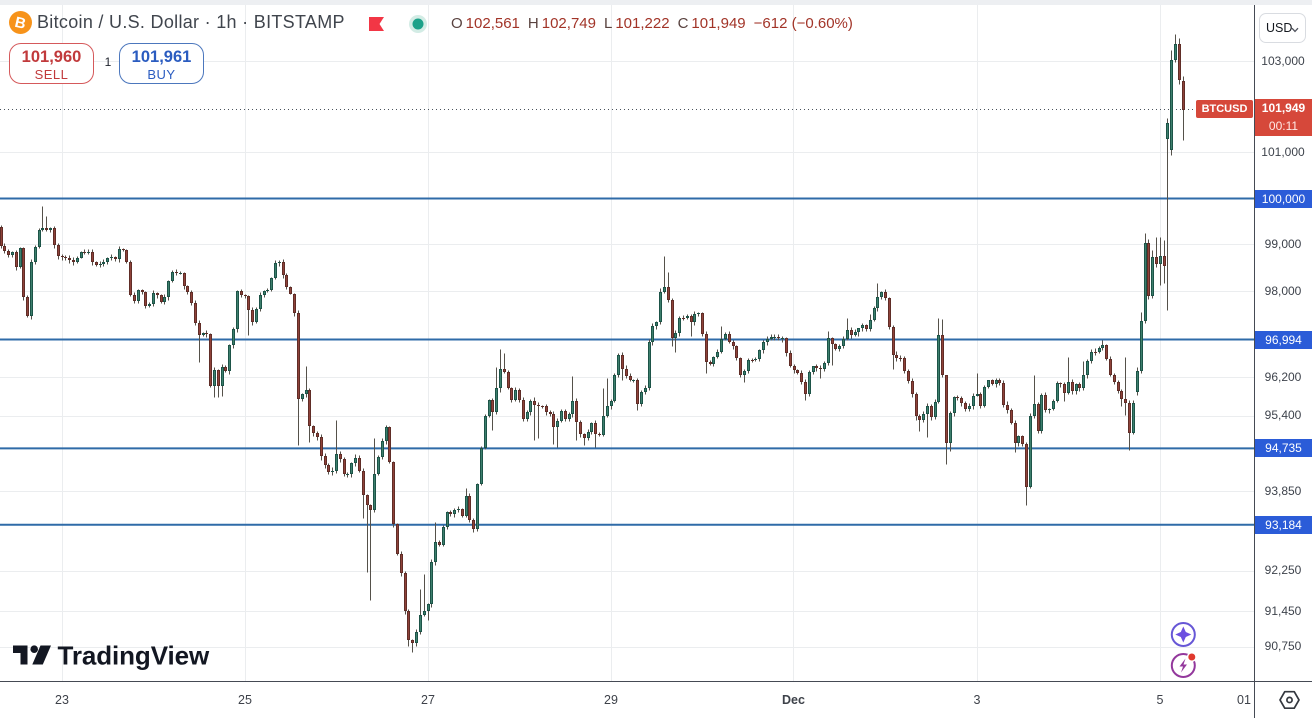 Image resolution: width=1312 pixels, height=718 pixels. What do you see at coordinates (134, 656) in the screenshot?
I see `svg-text: TradingView` at bounding box center [134, 656].